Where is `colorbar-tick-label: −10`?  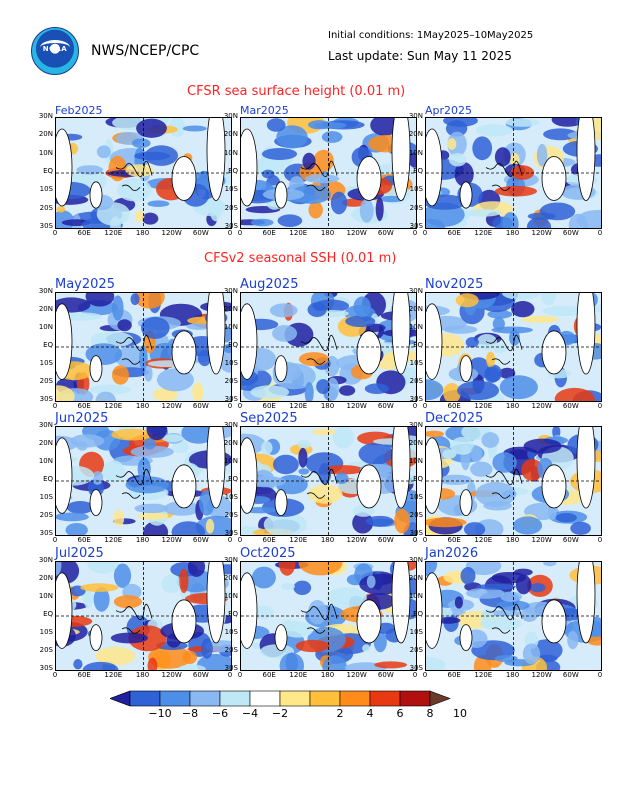
colorbar-tick-label: −10 is located at coordinates (160, 713).